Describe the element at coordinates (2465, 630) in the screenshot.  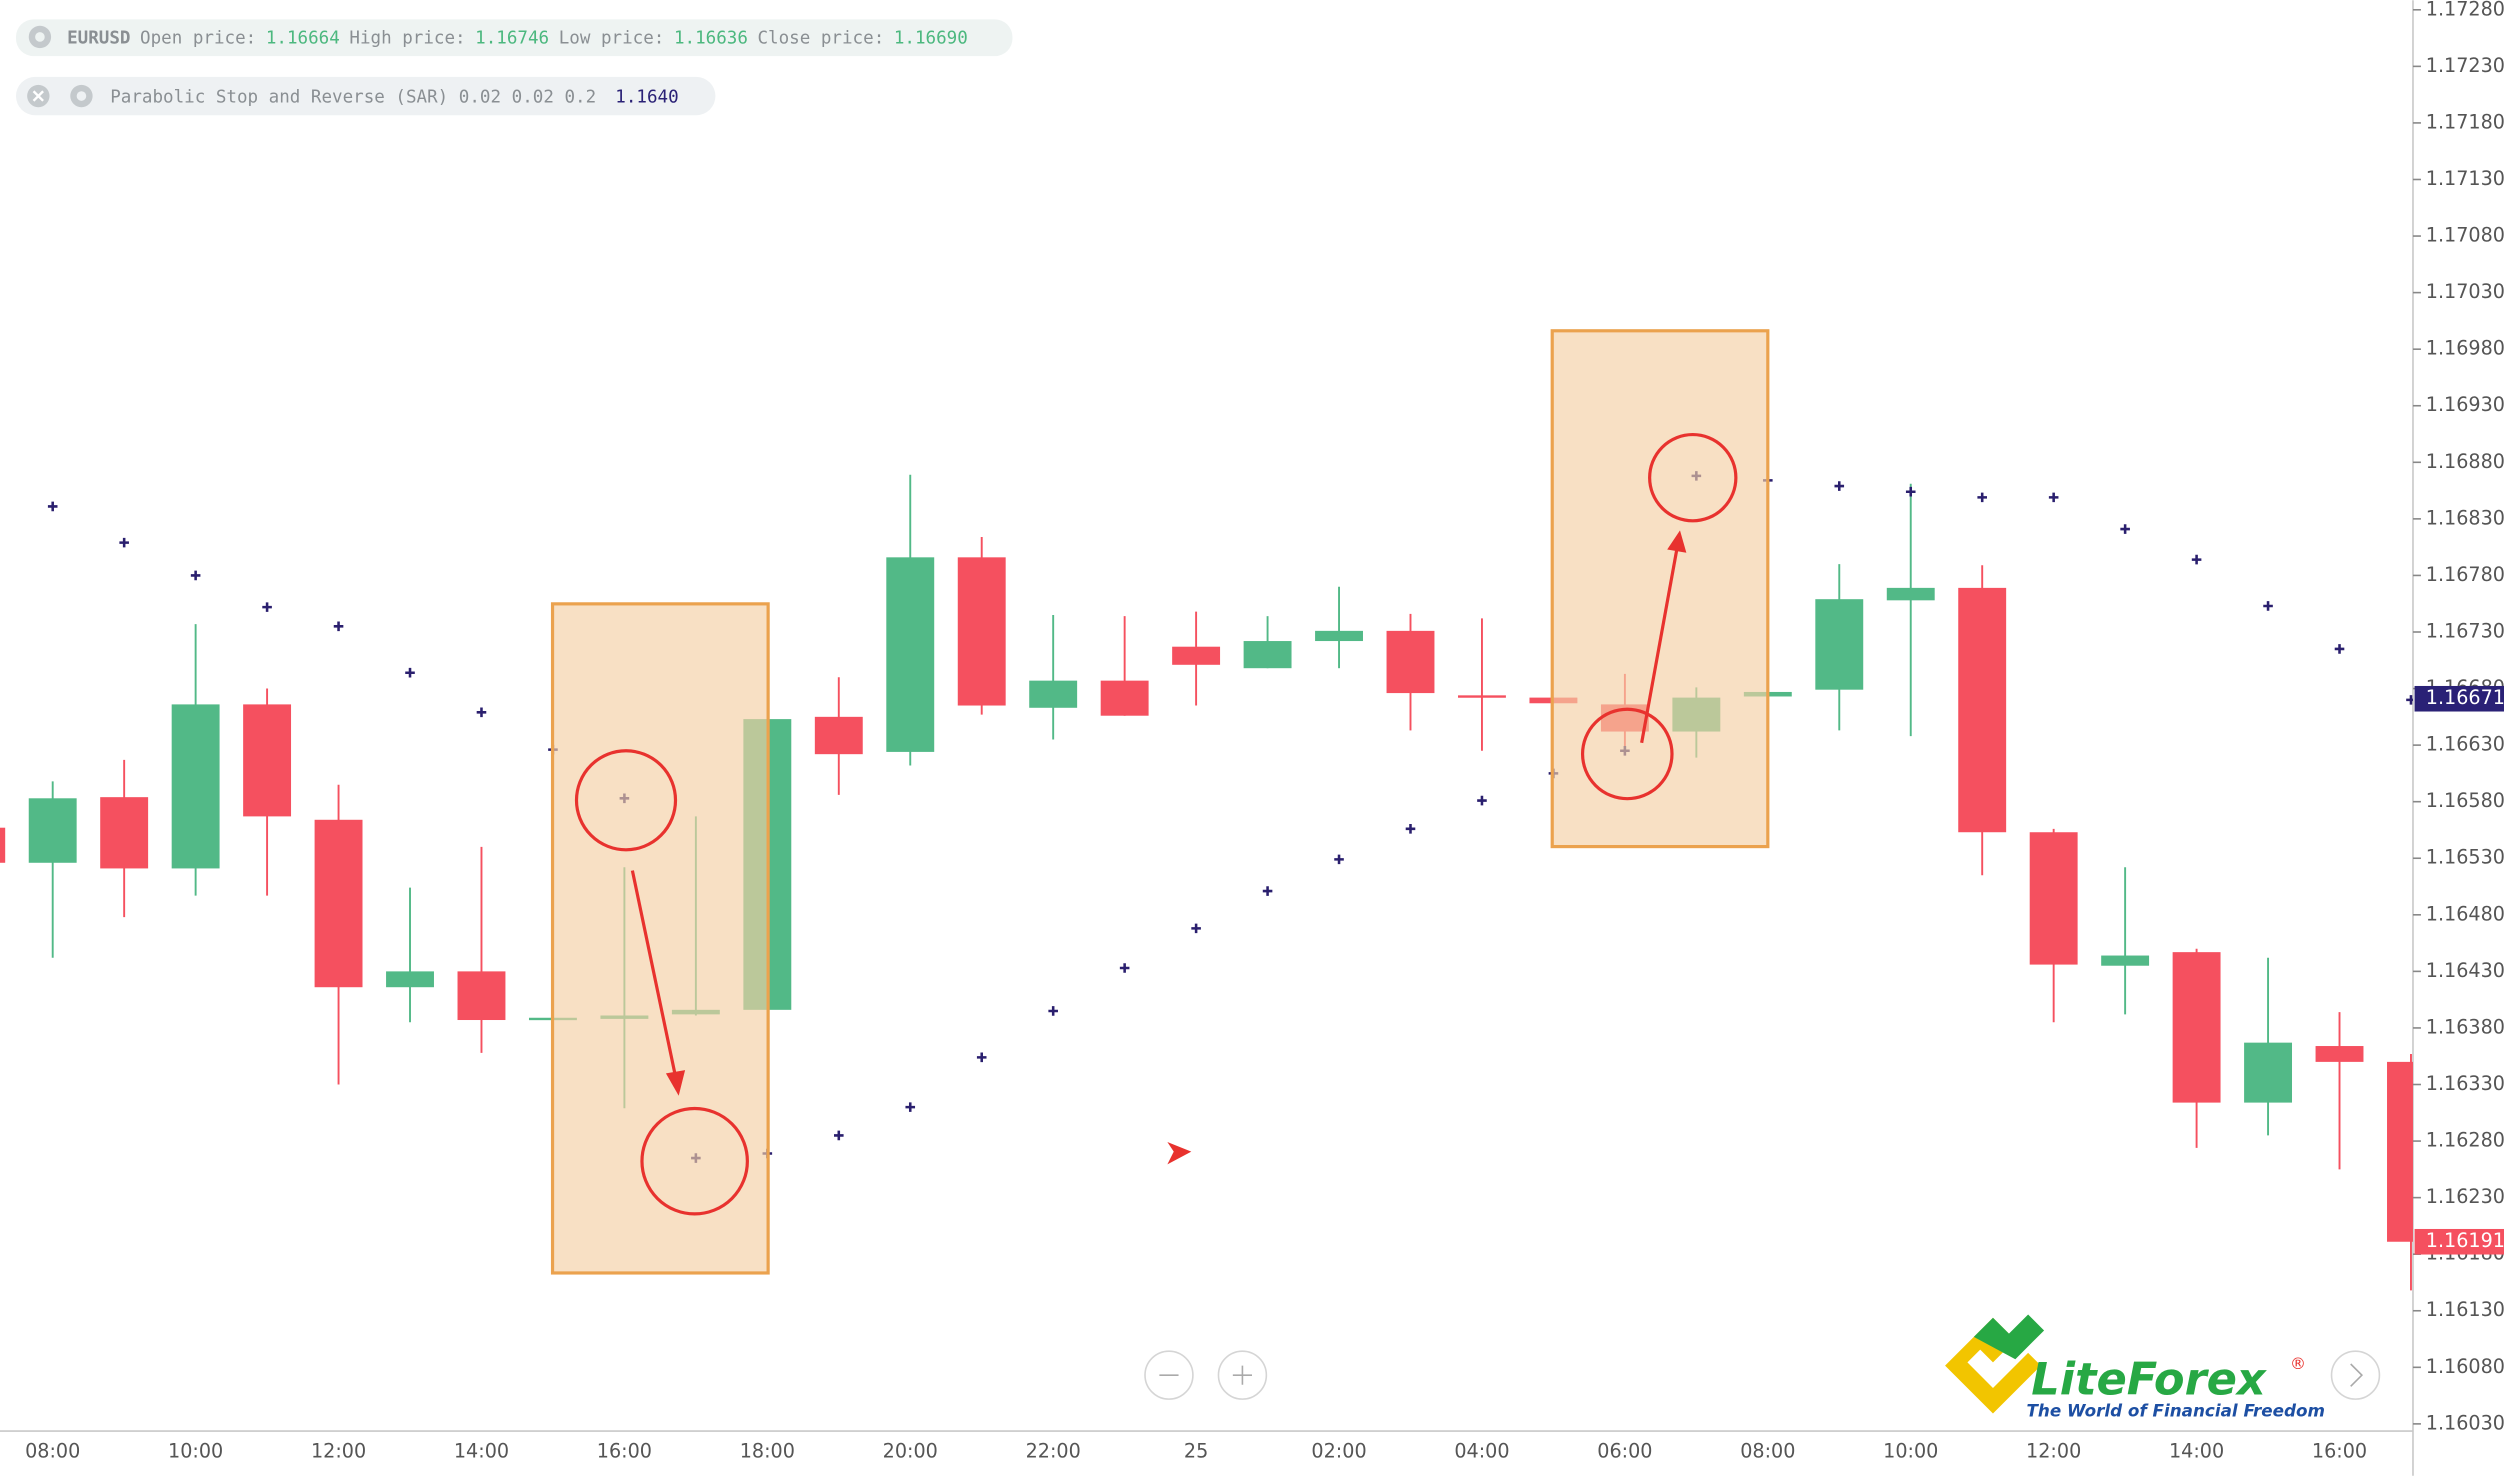
I see `y-tick-label: 1.16730` at that location.